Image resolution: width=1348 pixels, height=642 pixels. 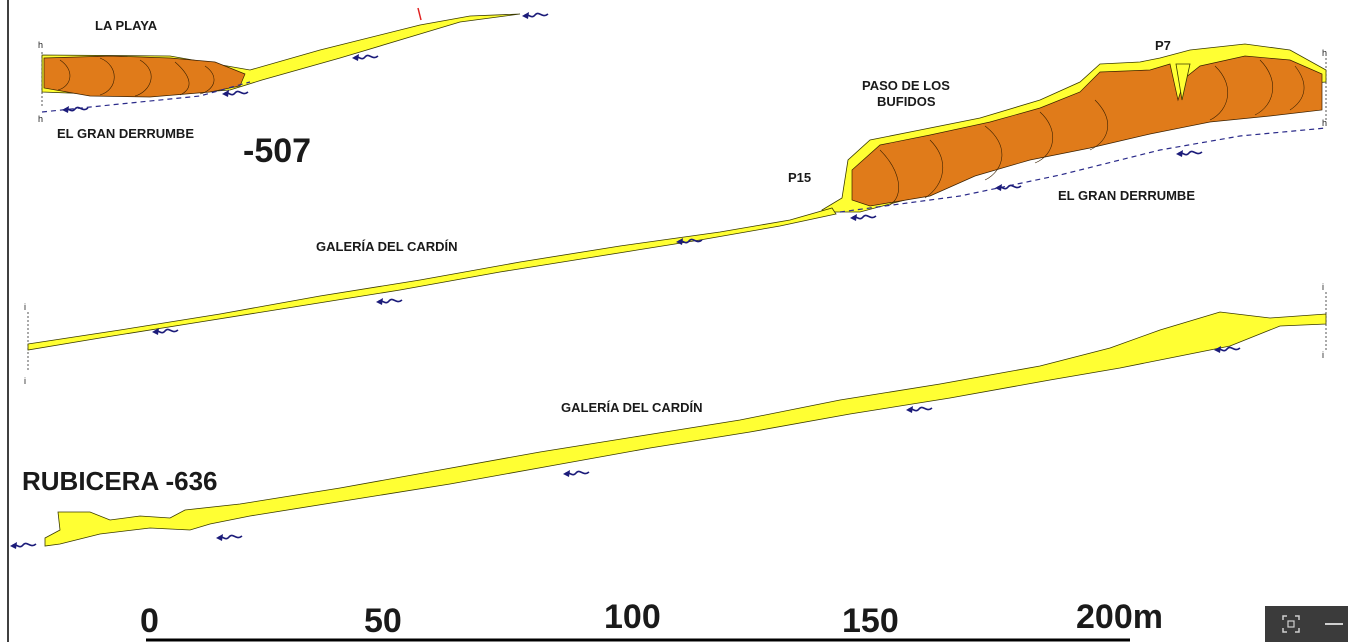 I want to click on scale-tick-label: 100, so click(x=632, y=617).